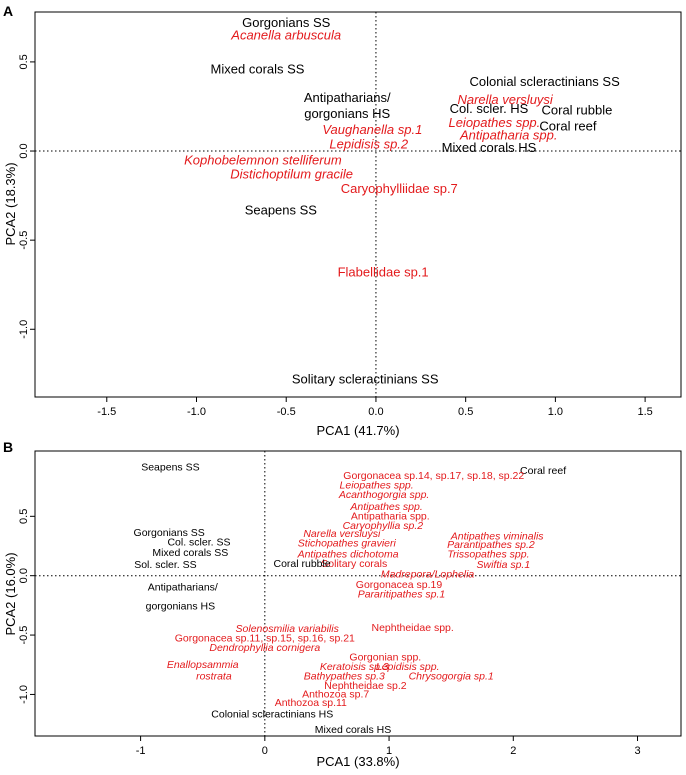 This screenshot has width=686, height=775. I want to click on a-species-label: Narella versluysi, so click(505, 99).